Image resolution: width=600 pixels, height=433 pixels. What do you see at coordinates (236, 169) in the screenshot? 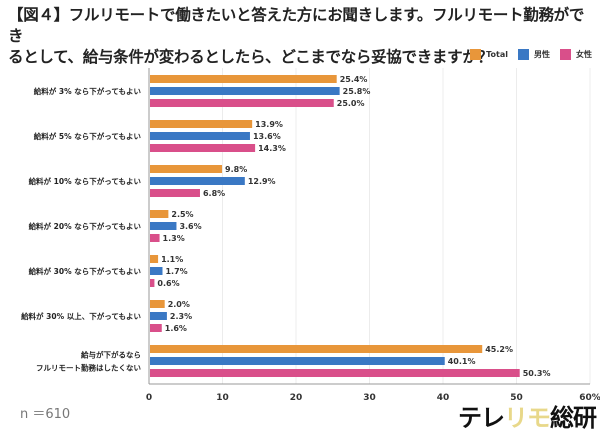
I see `data-label: 9.8%` at bounding box center [236, 169].